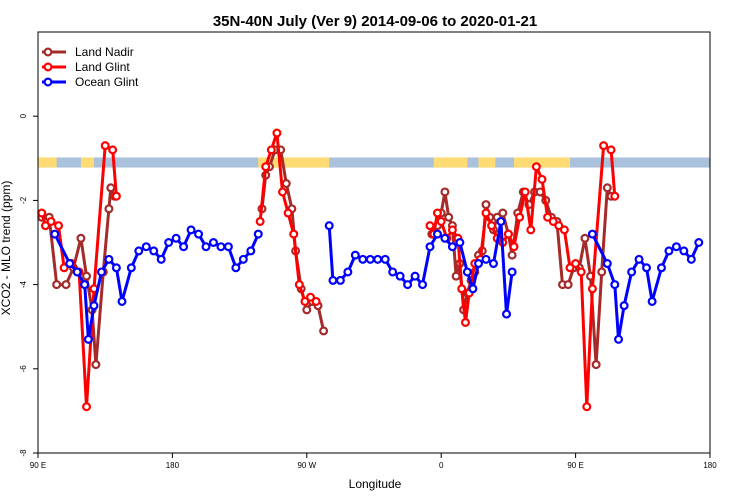 This screenshot has height=500, width=750. Describe the element at coordinates (48, 52) in the screenshot. I see `legend-marker-land-nadir` at that location.